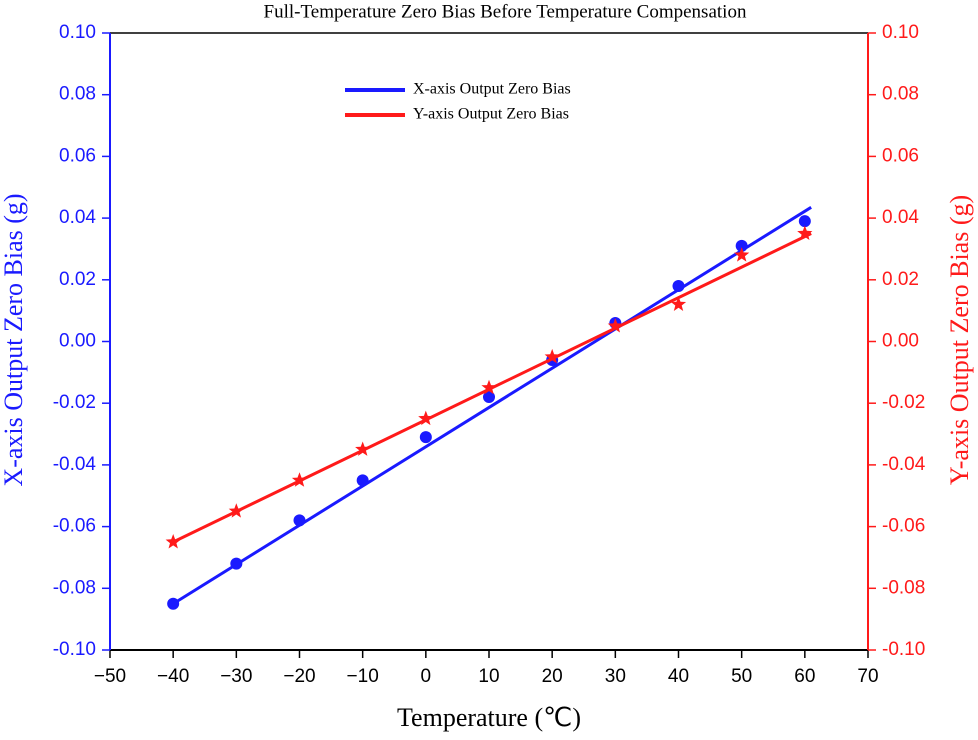 Image resolution: width=978 pixels, height=740 pixels. I want to click on y-tick-label: -0.06, so click(74, 526).